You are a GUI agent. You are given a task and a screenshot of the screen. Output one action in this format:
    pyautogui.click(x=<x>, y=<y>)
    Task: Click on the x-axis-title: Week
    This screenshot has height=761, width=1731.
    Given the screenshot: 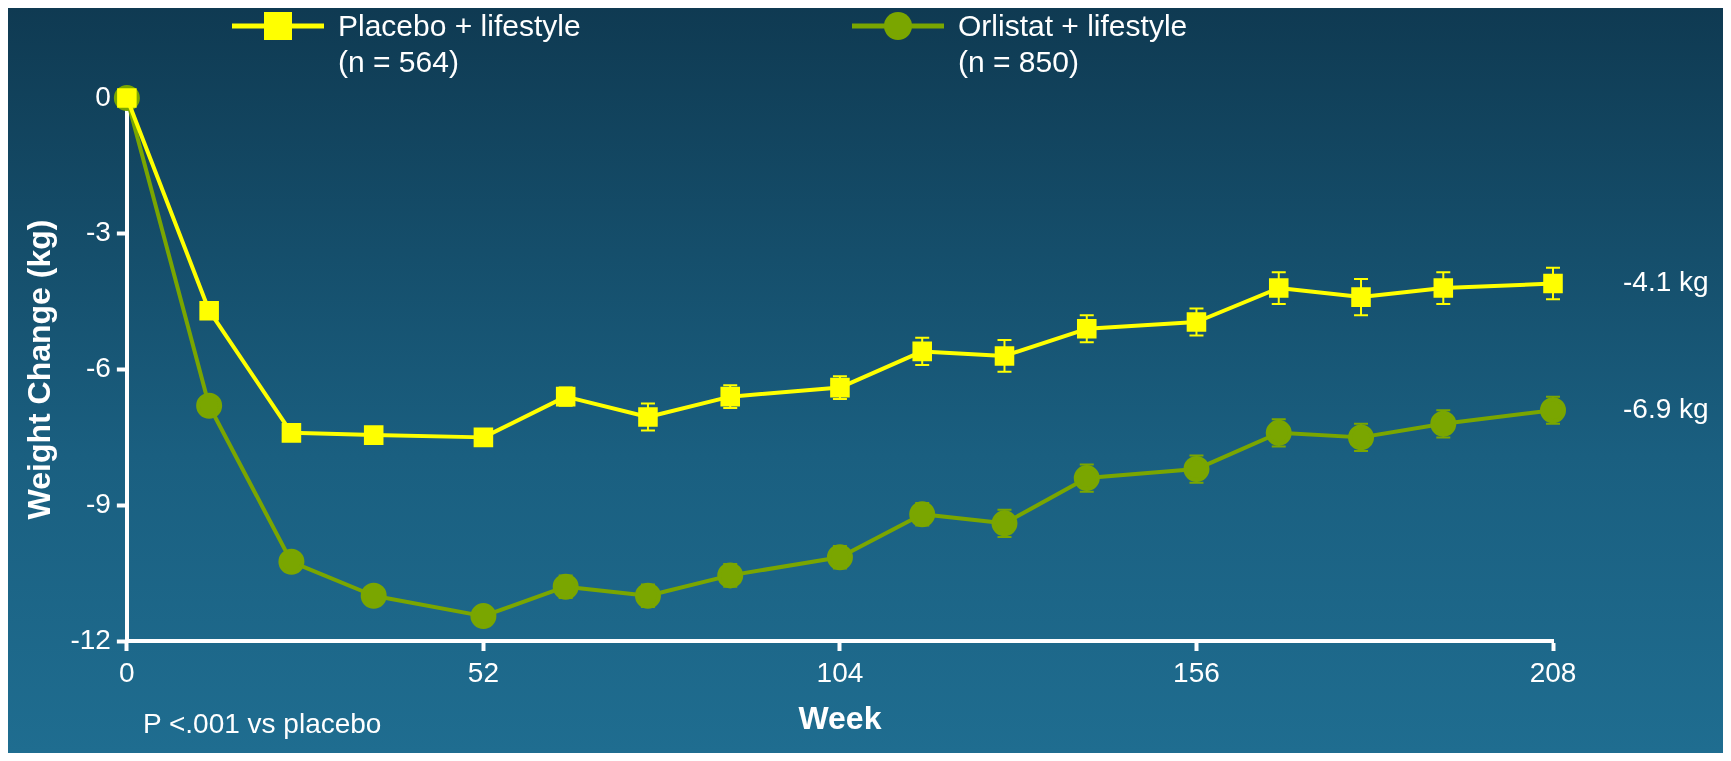 What is the action you would take?
    pyautogui.click(x=840, y=717)
    